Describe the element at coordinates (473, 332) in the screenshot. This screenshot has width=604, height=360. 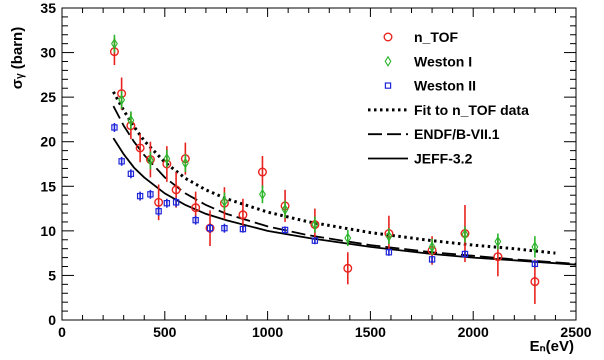
I see `x-tick-label: 2000` at that location.